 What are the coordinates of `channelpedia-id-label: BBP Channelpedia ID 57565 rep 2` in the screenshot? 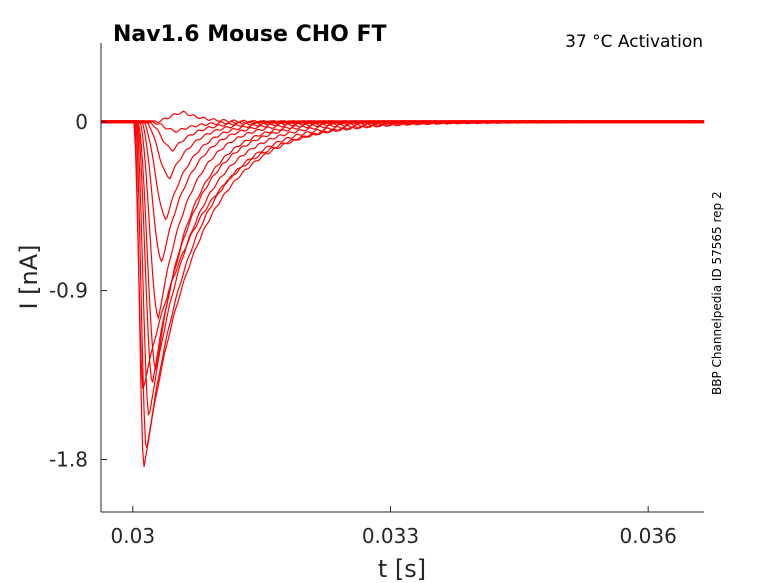 It's located at (717, 293).